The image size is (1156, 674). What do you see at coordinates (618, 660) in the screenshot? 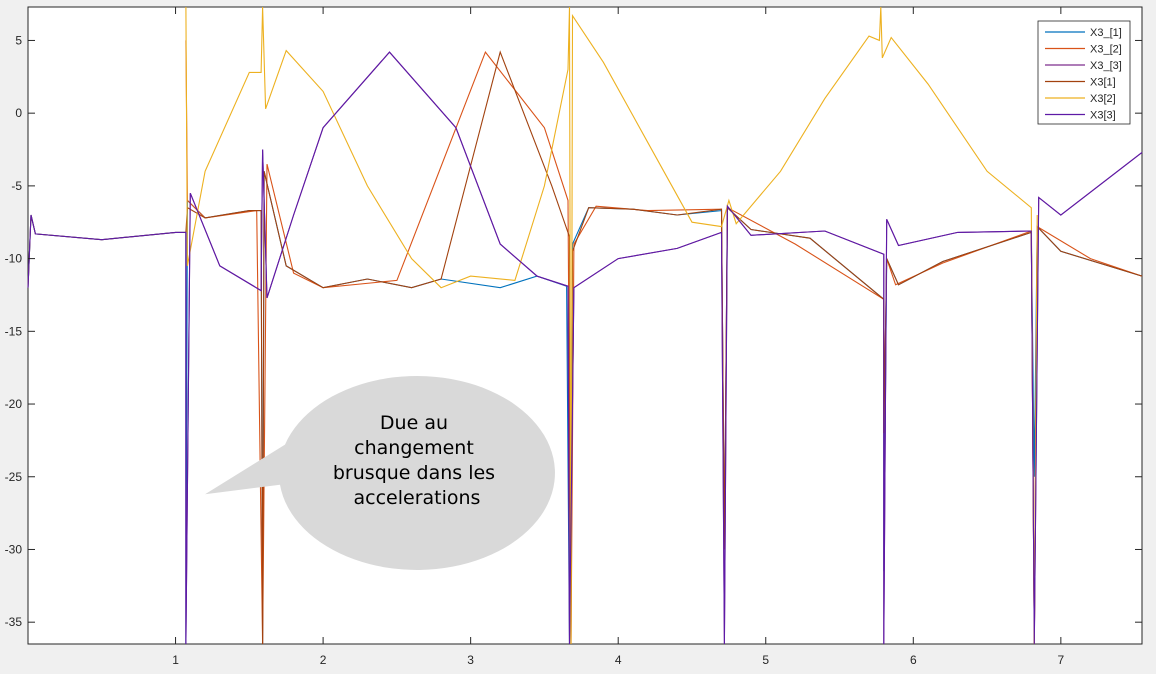
I see `x-tick-label: 4` at bounding box center [618, 660].